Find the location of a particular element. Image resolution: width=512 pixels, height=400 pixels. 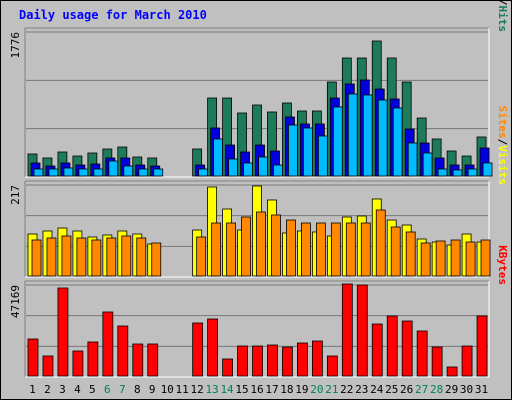

x-tick-label-day-18: 18 is located at coordinates (286, 389).